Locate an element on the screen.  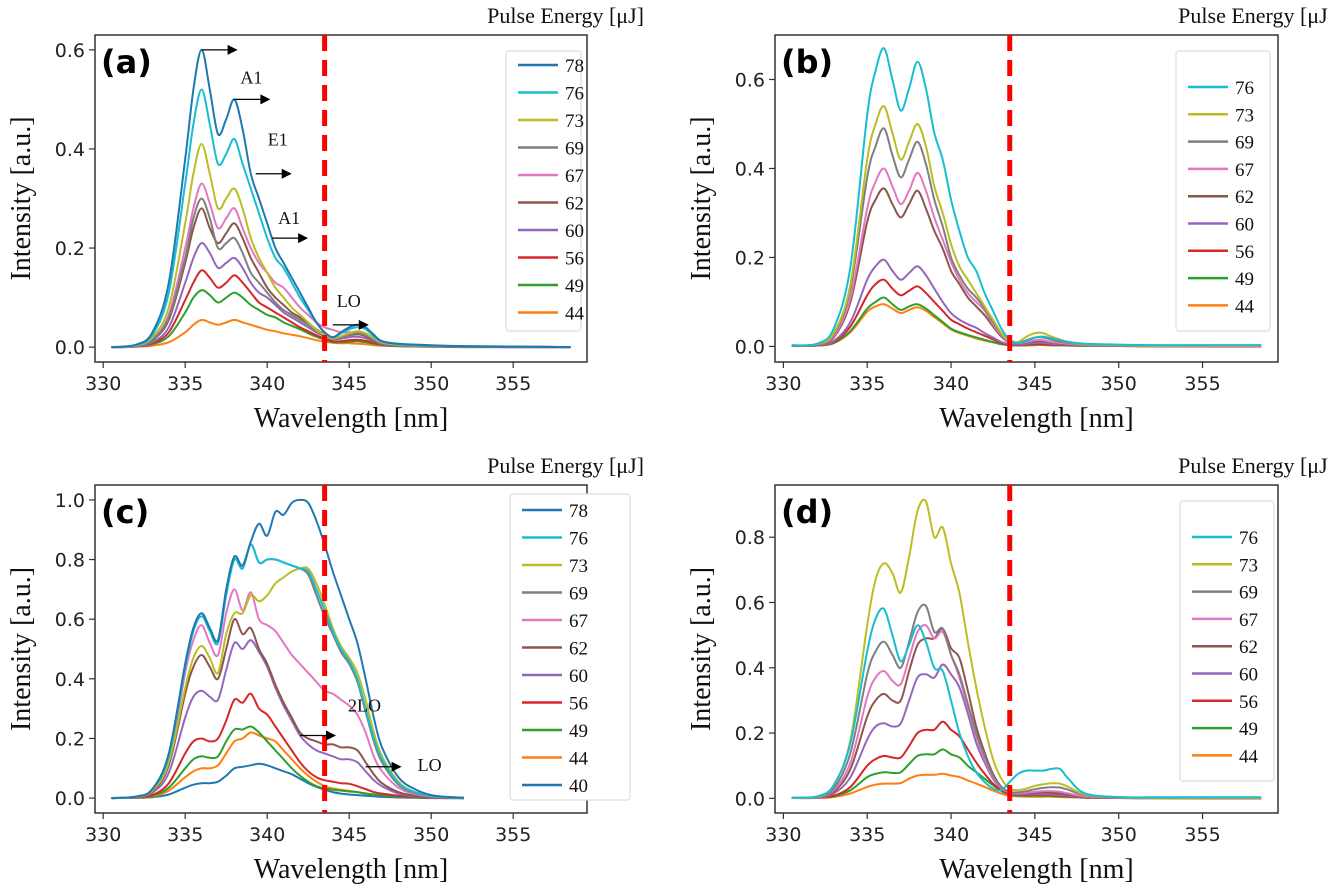
legend: 76 73 69 67 62 60 56 49 44 is located at coordinates (1227, 641).